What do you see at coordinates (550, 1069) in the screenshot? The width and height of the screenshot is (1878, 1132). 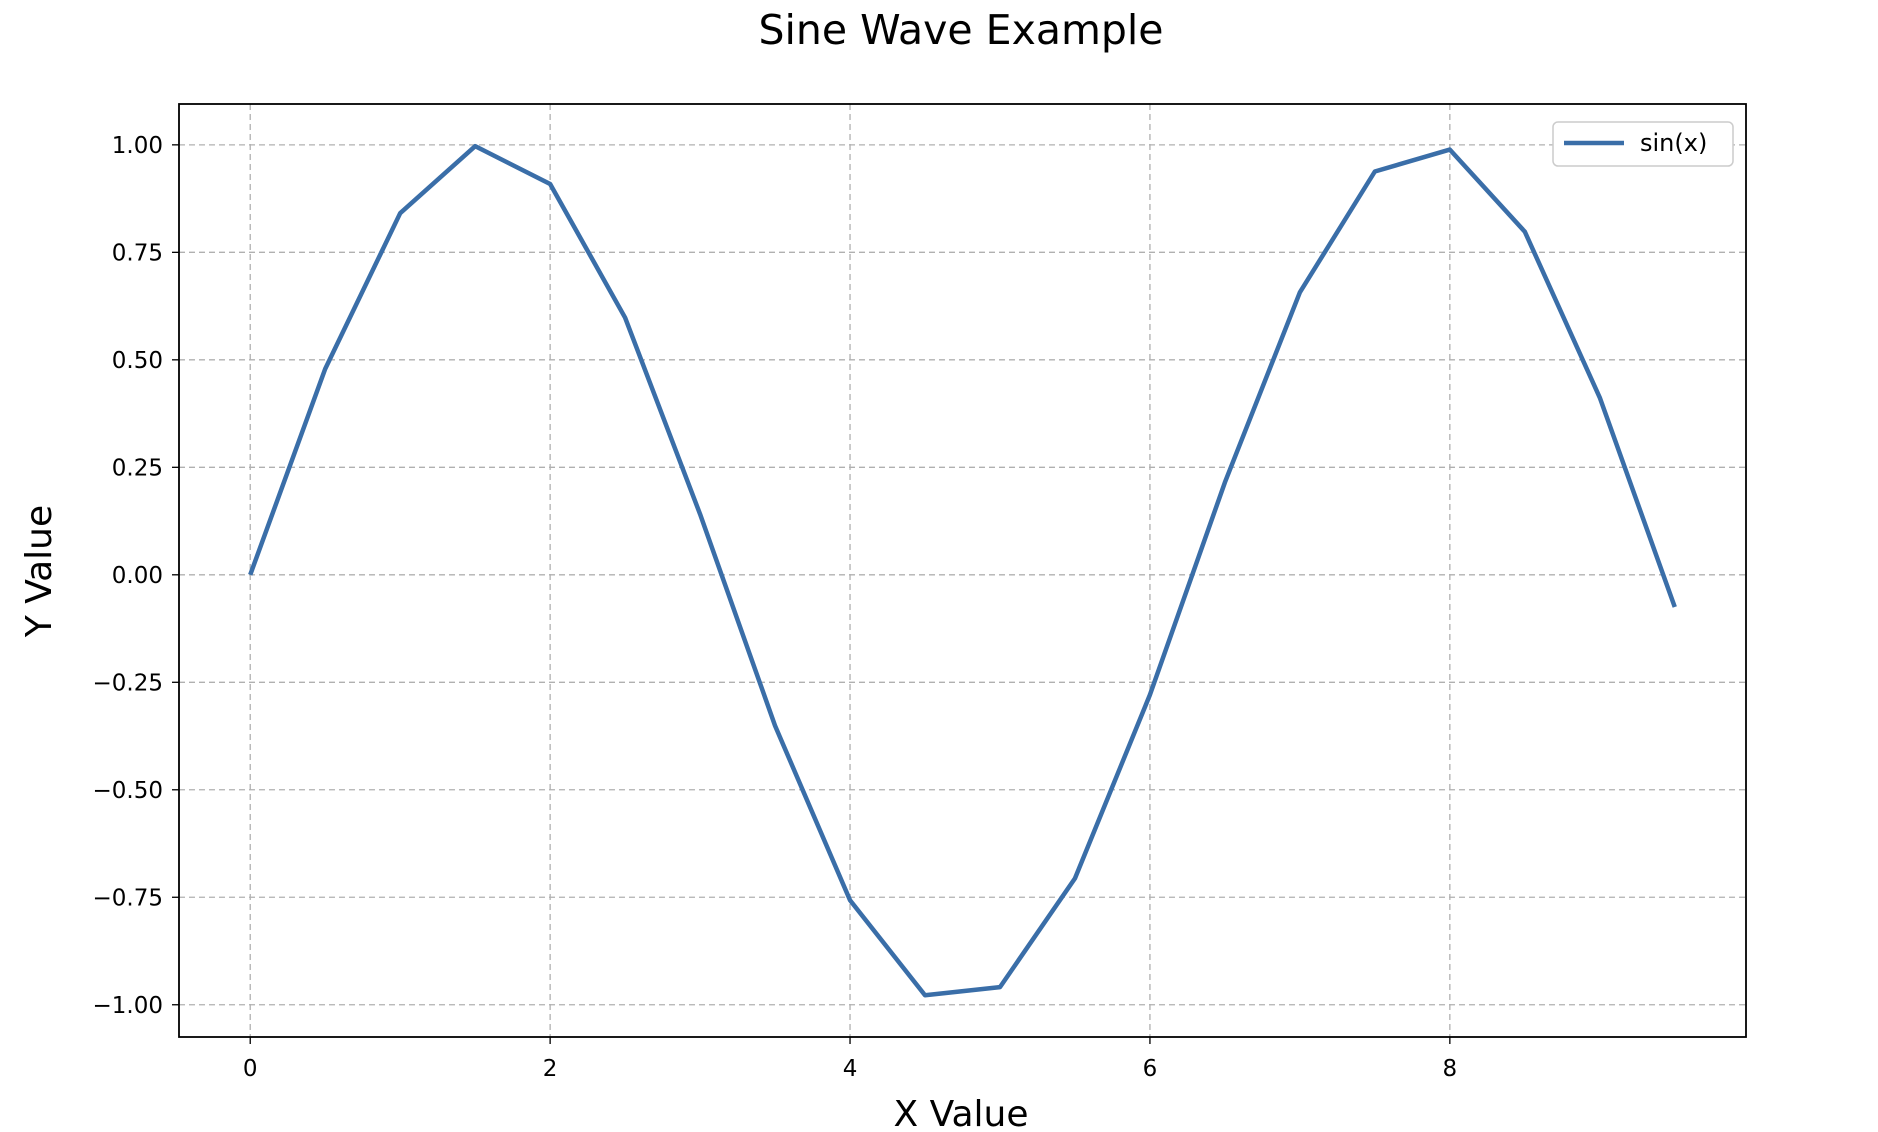 I see `x-tick-label: 2` at bounding box center [550, 1069].